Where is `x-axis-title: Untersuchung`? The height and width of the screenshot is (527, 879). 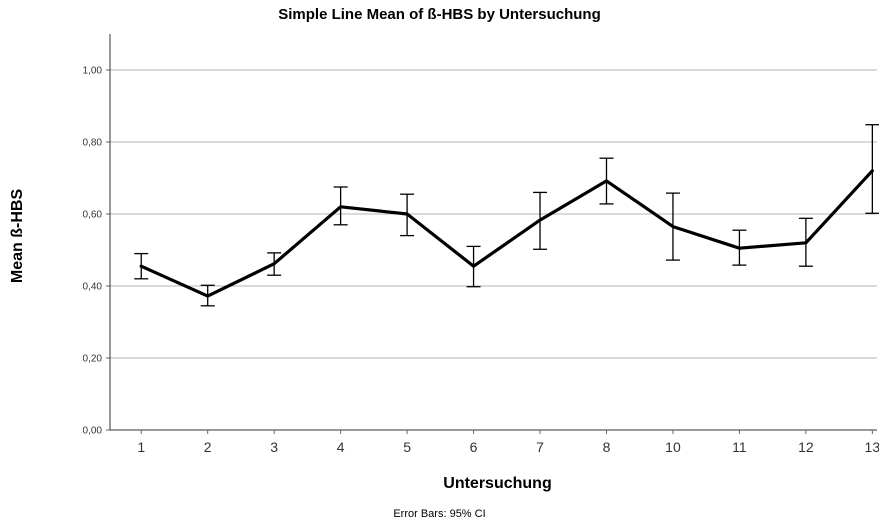 x-axis-title: Untersuchung is located at coordinates (497, 483).